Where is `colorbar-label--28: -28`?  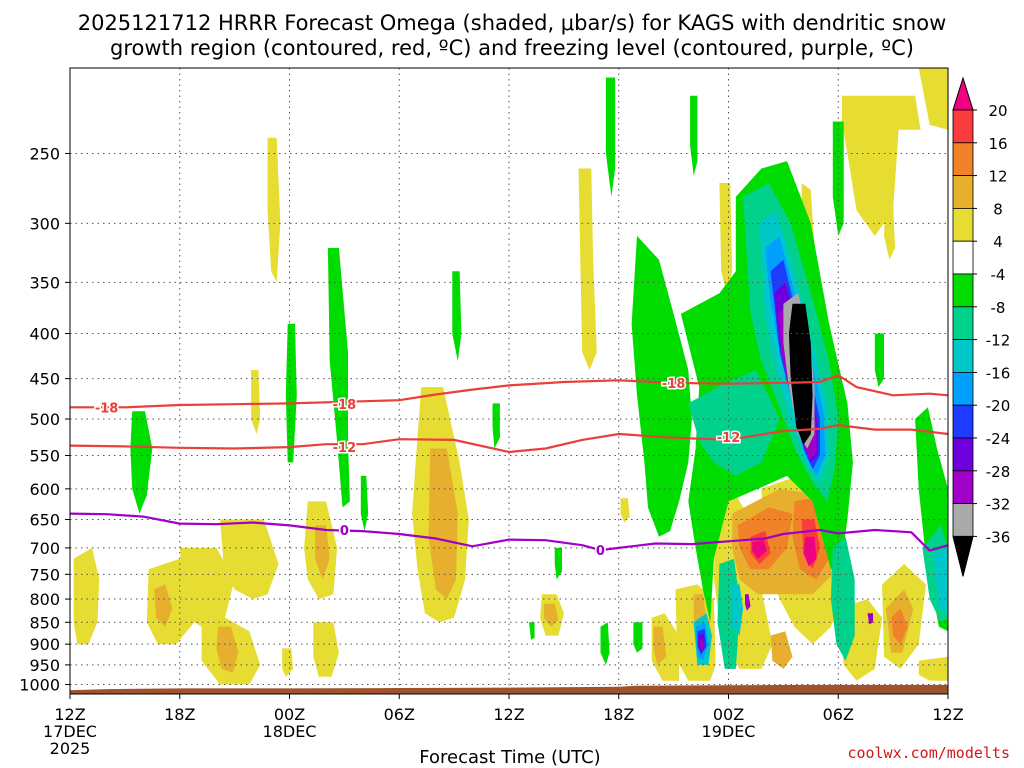
colorbar-label--28: -28 is located at coordinates (998, 472).